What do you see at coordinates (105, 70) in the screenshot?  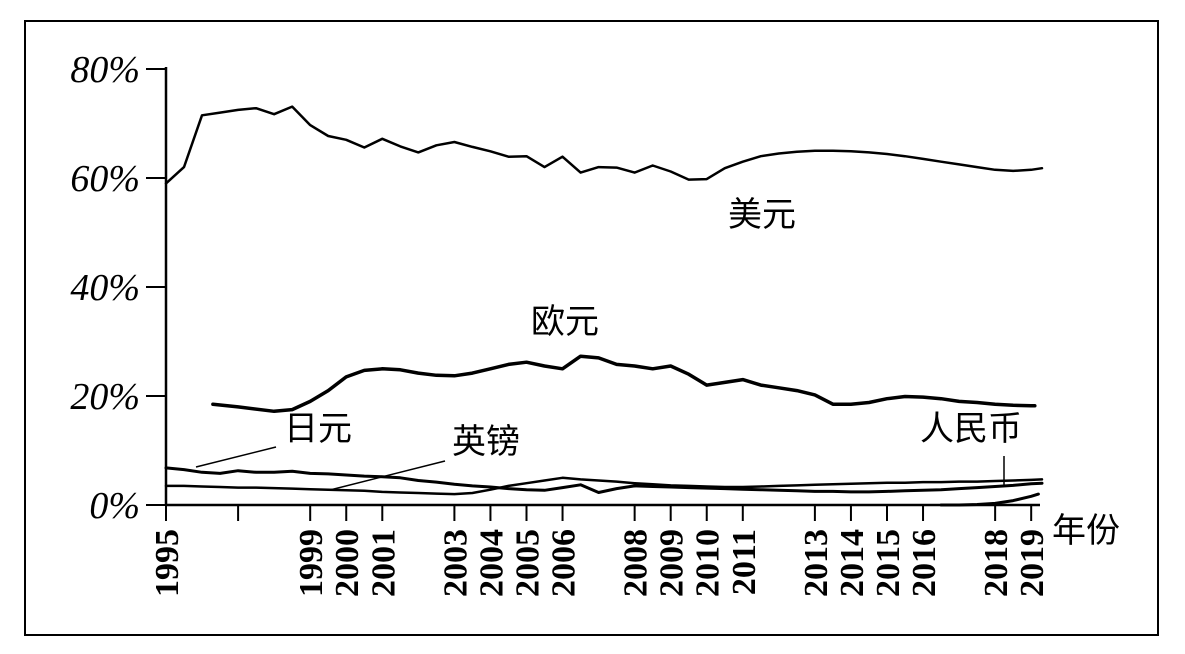 I see `y-tick-label: 80%` at bounding box center [105, 70].